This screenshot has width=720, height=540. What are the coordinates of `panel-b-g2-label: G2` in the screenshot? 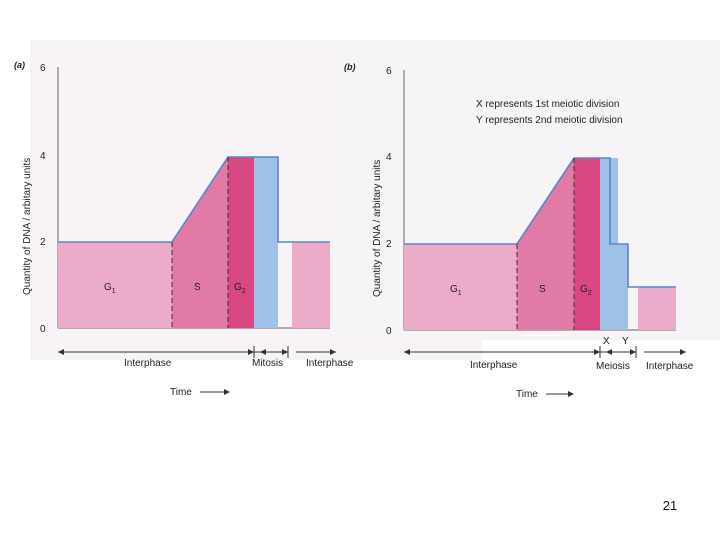 It's located at (586, 290).